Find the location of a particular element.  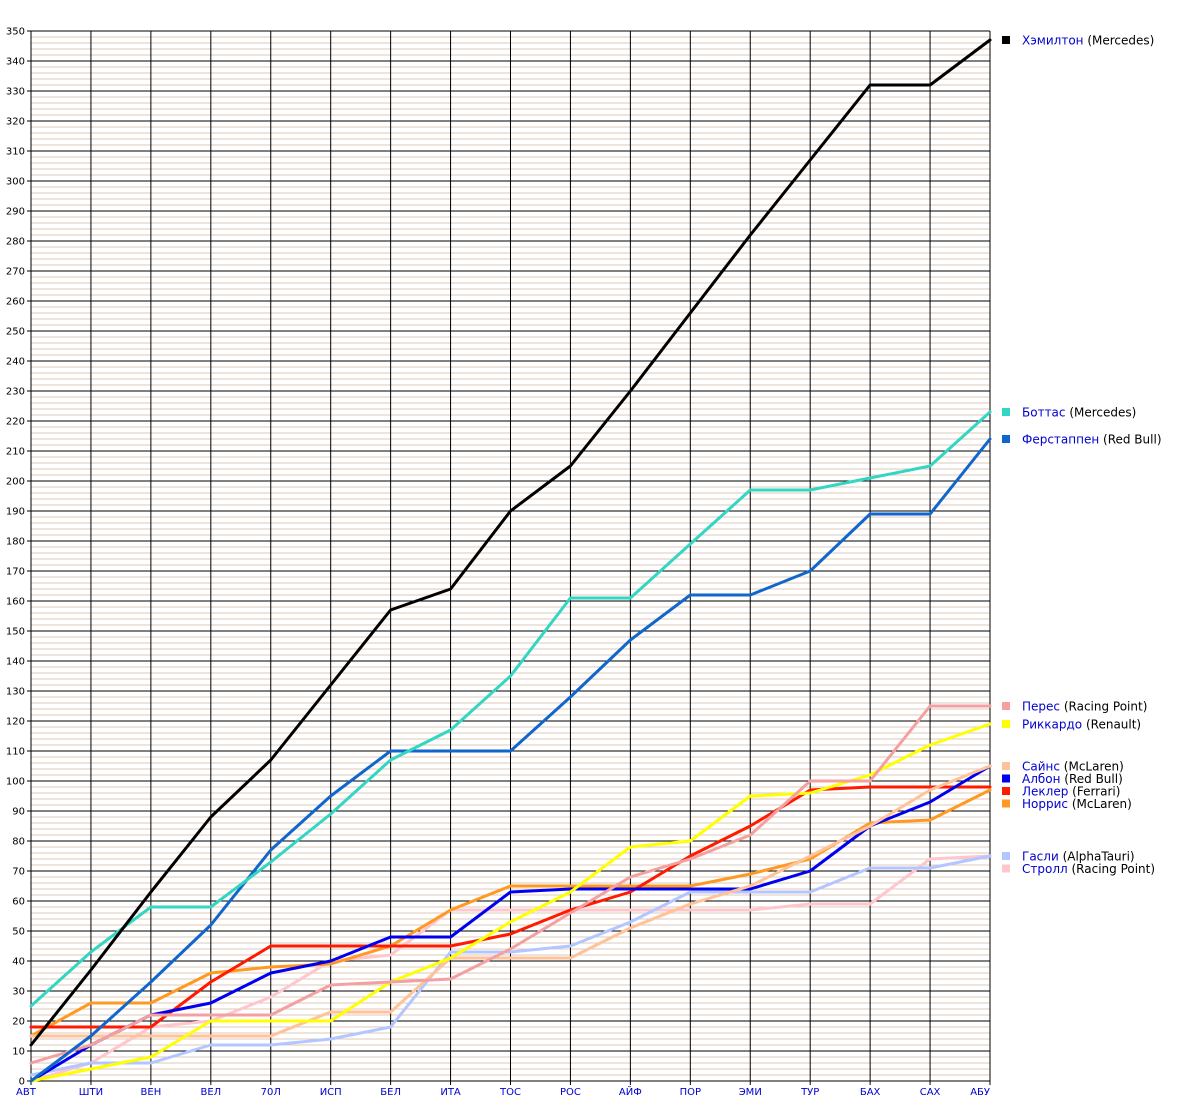

y-tick-label: 10 is located at coordinates (18, 1052).